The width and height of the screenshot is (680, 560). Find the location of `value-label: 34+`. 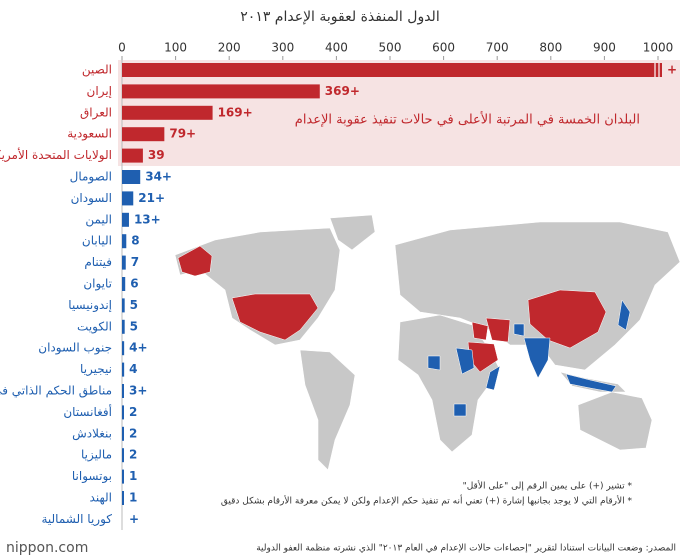

value-label: 34+ is located at coordinates (158, 177).